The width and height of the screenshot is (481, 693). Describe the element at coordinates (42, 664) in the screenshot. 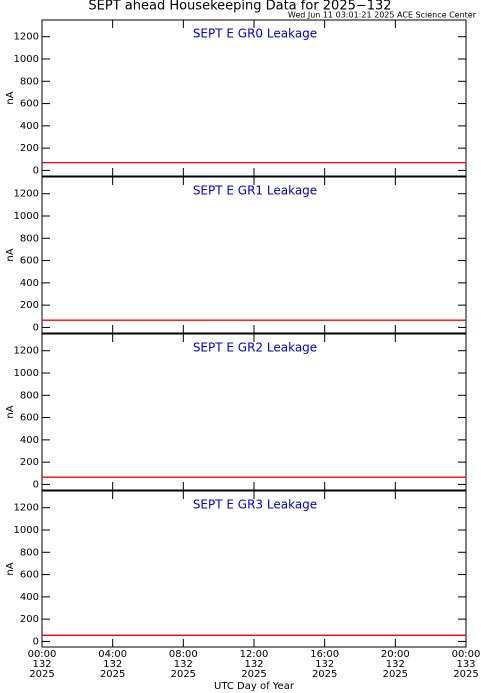

I see `x-tick-label: 00:00 132 2025` at that location.